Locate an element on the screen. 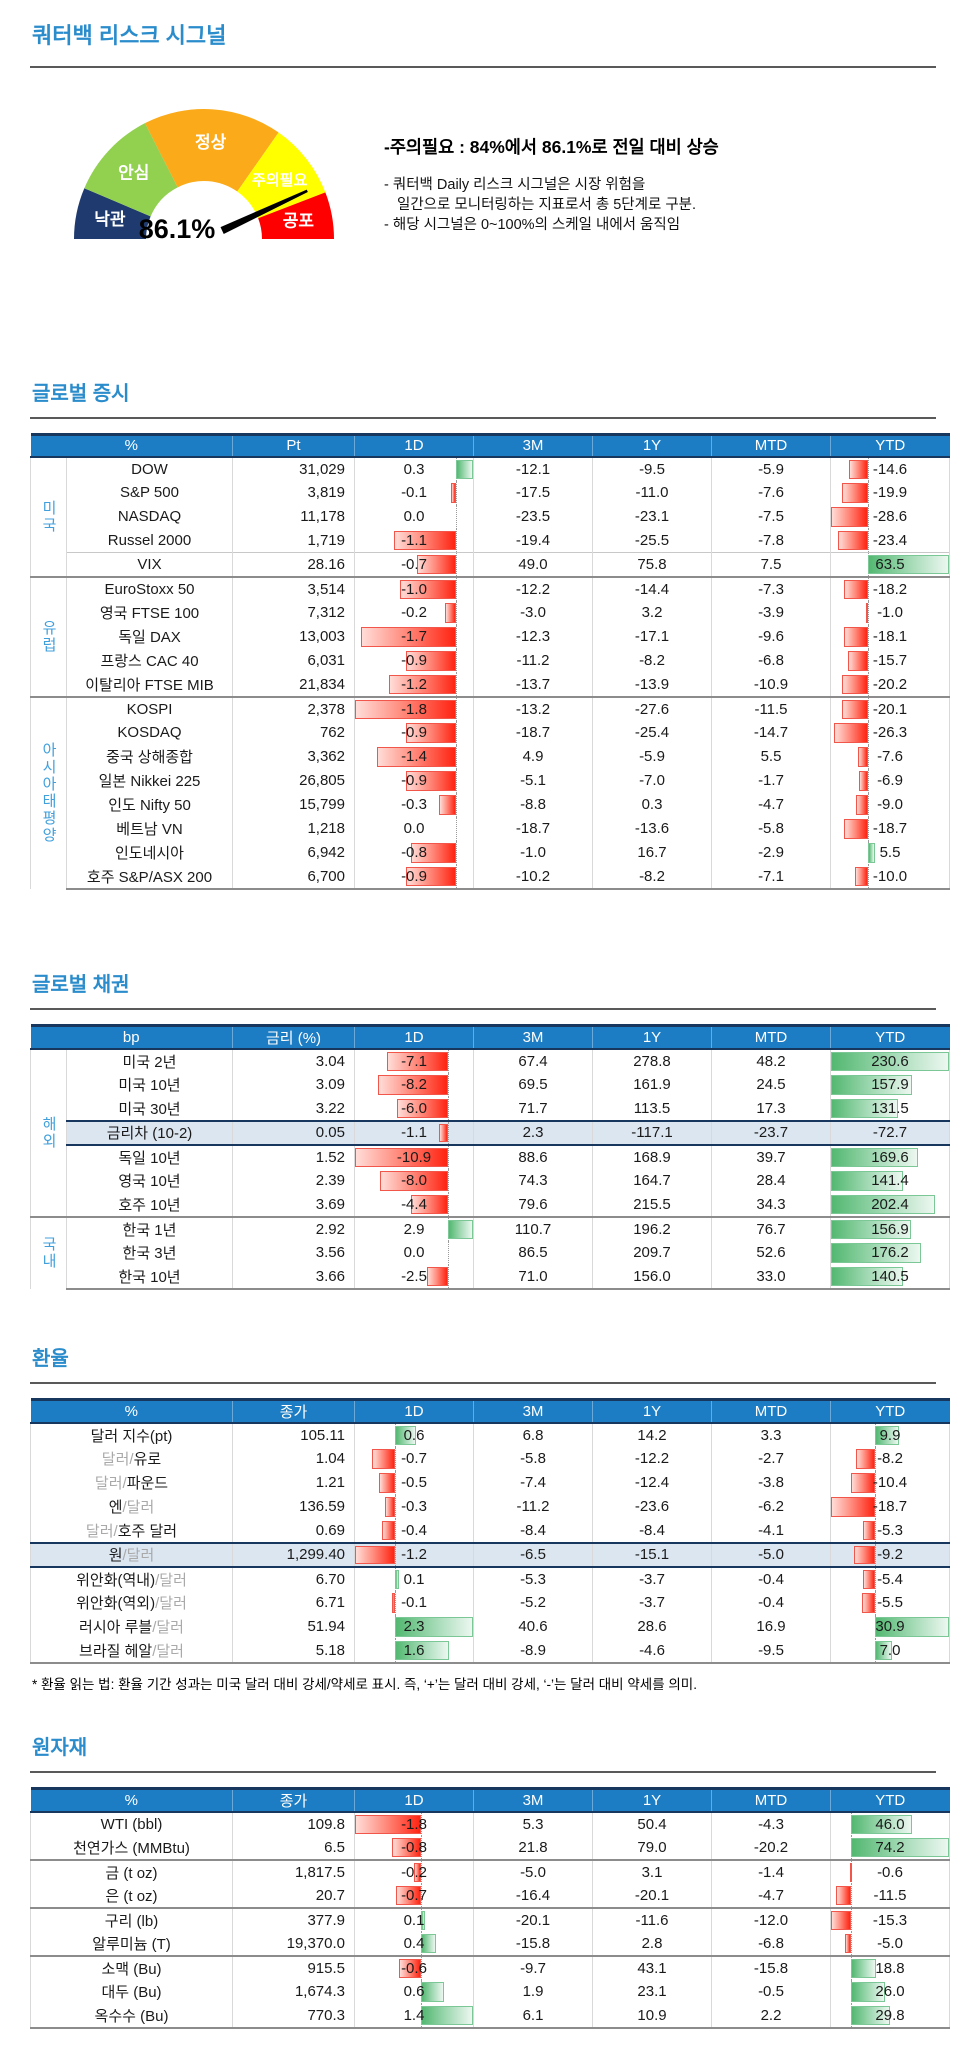 The height and width of the screenshot is (2049, 966). value-cell: 0.0 is located at coordinates (414, 516).